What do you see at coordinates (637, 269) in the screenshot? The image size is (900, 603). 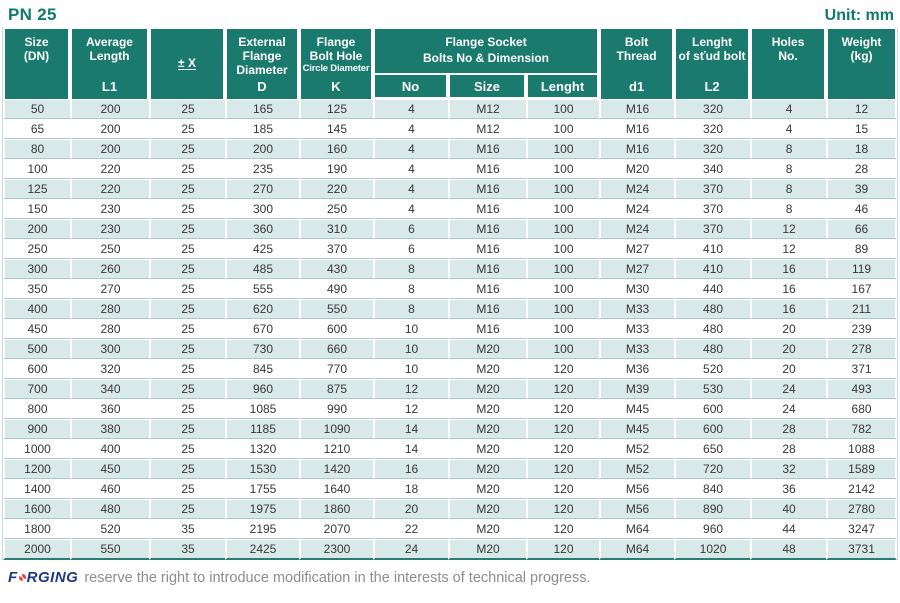 I see `table-cell: M27` at bounding box center [637, 269].